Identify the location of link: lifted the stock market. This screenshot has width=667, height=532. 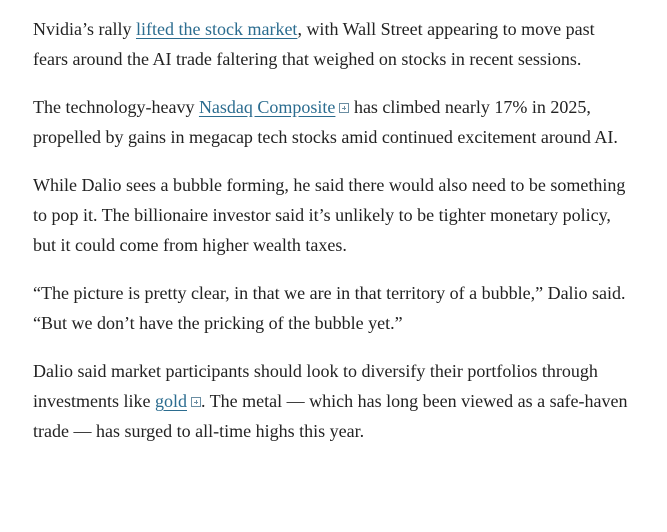
(216, 29).